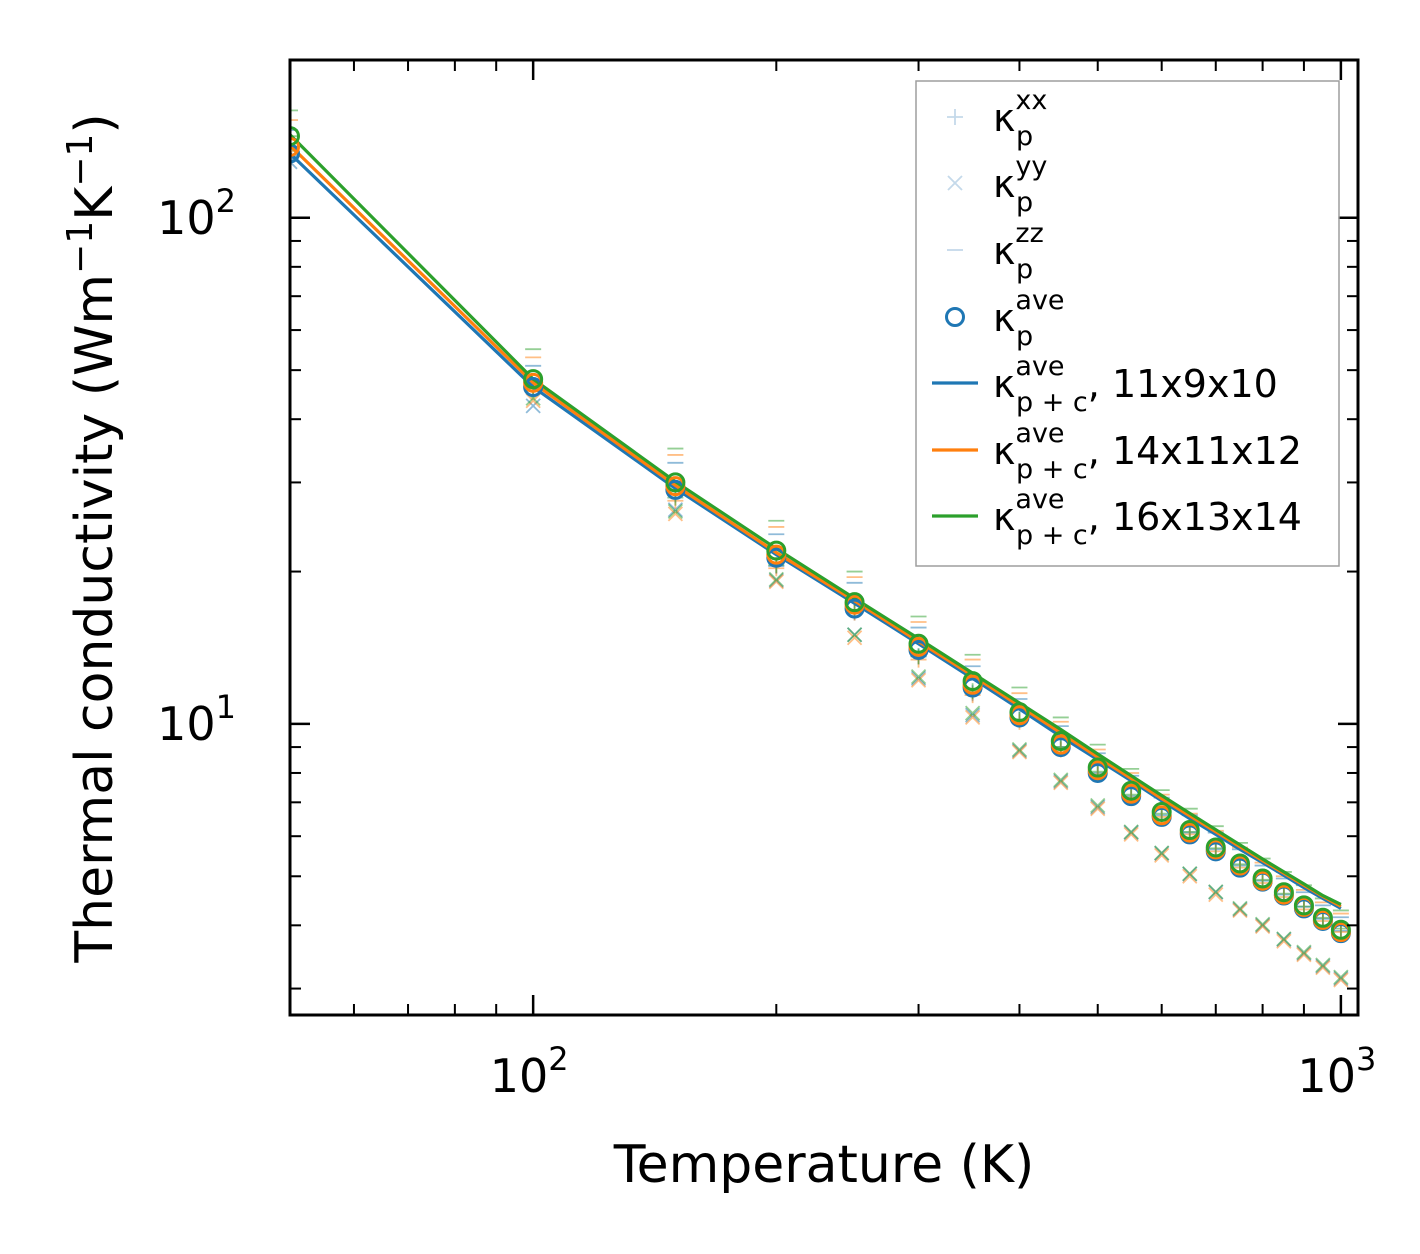 The width and height of the screenshot is (1420, 1254). Describe the element at coordinates (1195, 451) in the screenshot. I see `legend-suffix: , 14x11x12` at that location.